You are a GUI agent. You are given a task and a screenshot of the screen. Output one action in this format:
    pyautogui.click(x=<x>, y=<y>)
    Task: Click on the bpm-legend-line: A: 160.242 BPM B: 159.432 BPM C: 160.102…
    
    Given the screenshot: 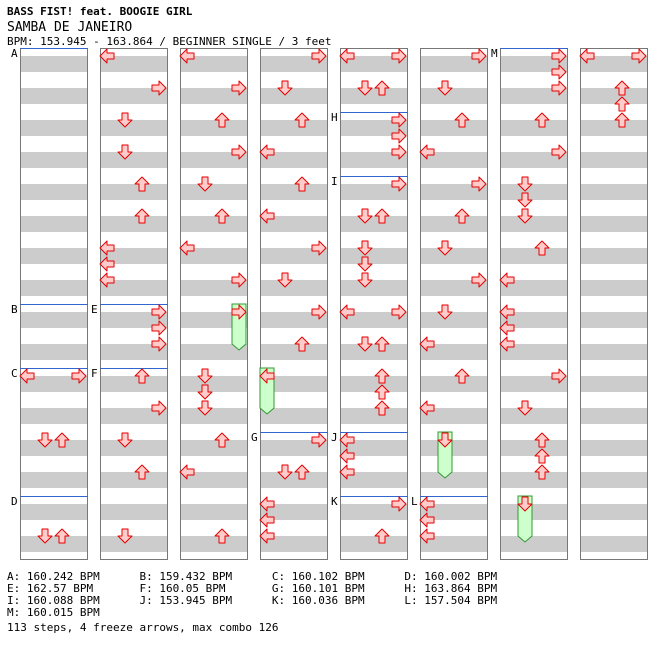 What is the action you would take?
    pyautogui.click(x=252, y=576)
    